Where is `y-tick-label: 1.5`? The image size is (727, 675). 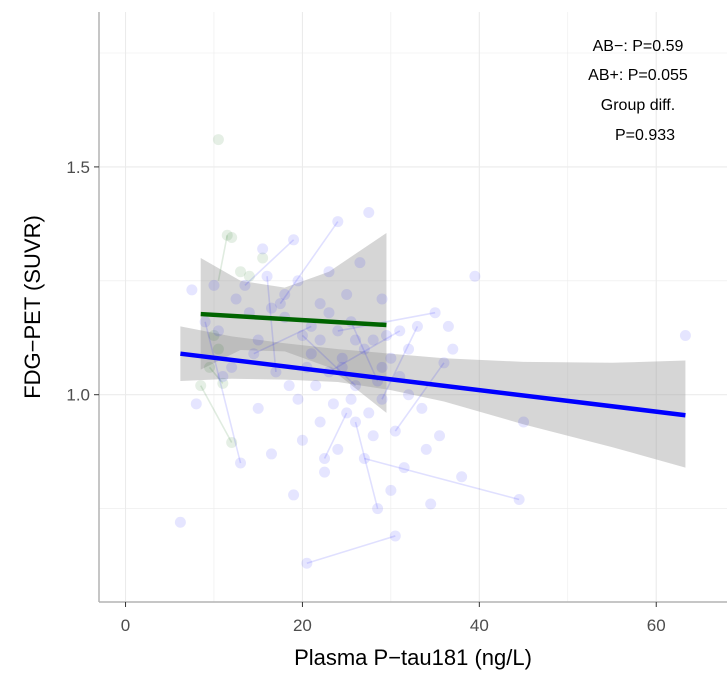 y-tick-label: 1.5 is located at coordinates (78, 167).